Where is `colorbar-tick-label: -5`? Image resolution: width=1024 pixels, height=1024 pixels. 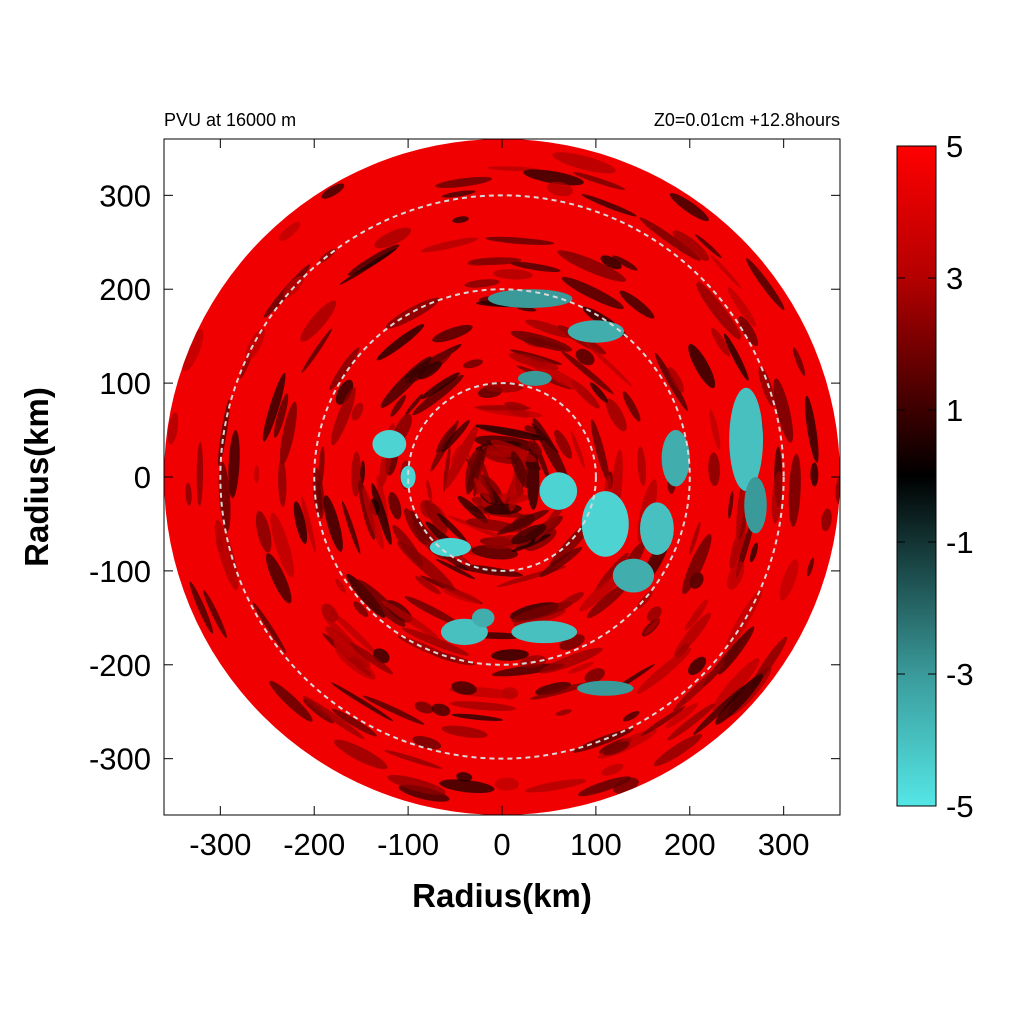
colorbar-tick-label: -5 is located at coordinates (960, 806).